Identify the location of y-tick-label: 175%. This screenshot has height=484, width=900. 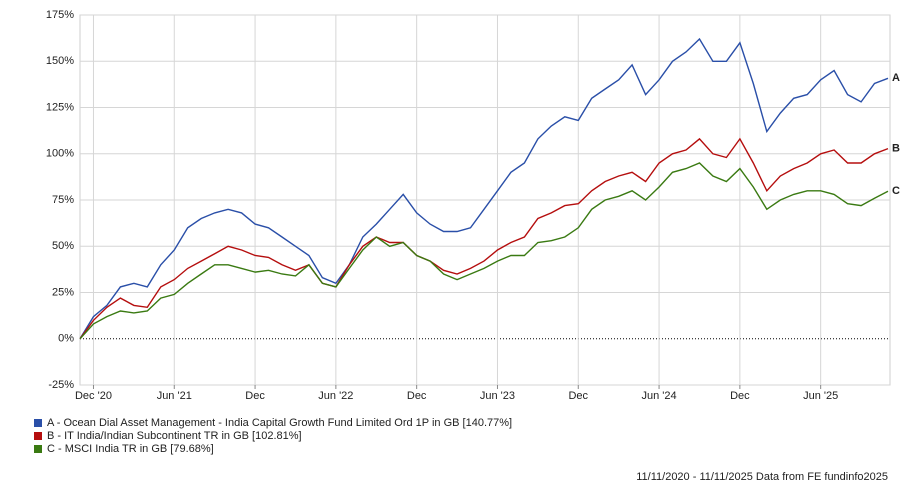
(60, 15).